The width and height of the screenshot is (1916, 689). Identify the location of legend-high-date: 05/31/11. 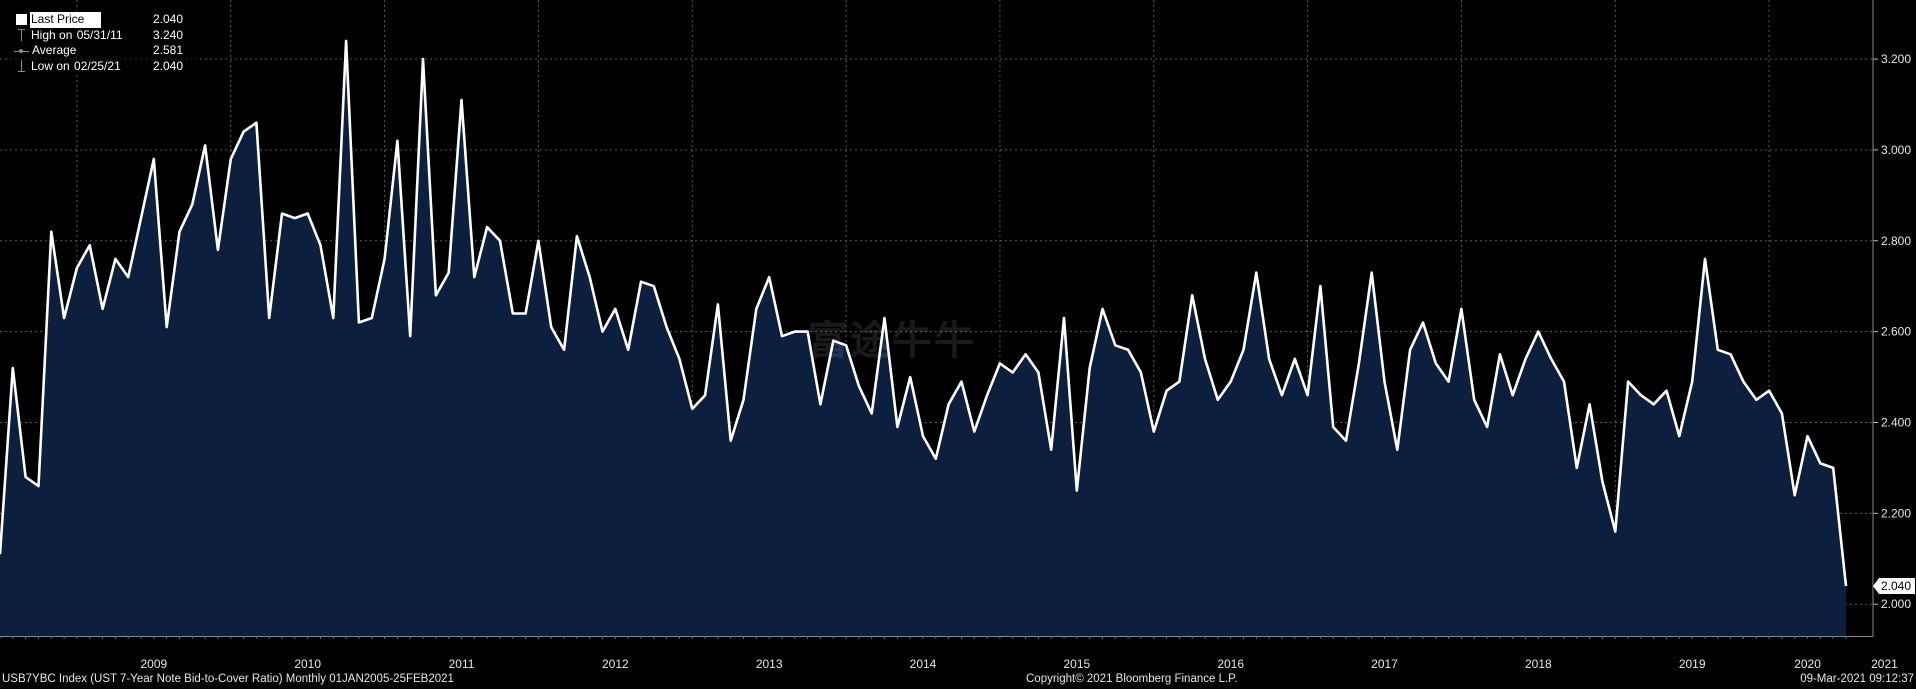
(99, 34).